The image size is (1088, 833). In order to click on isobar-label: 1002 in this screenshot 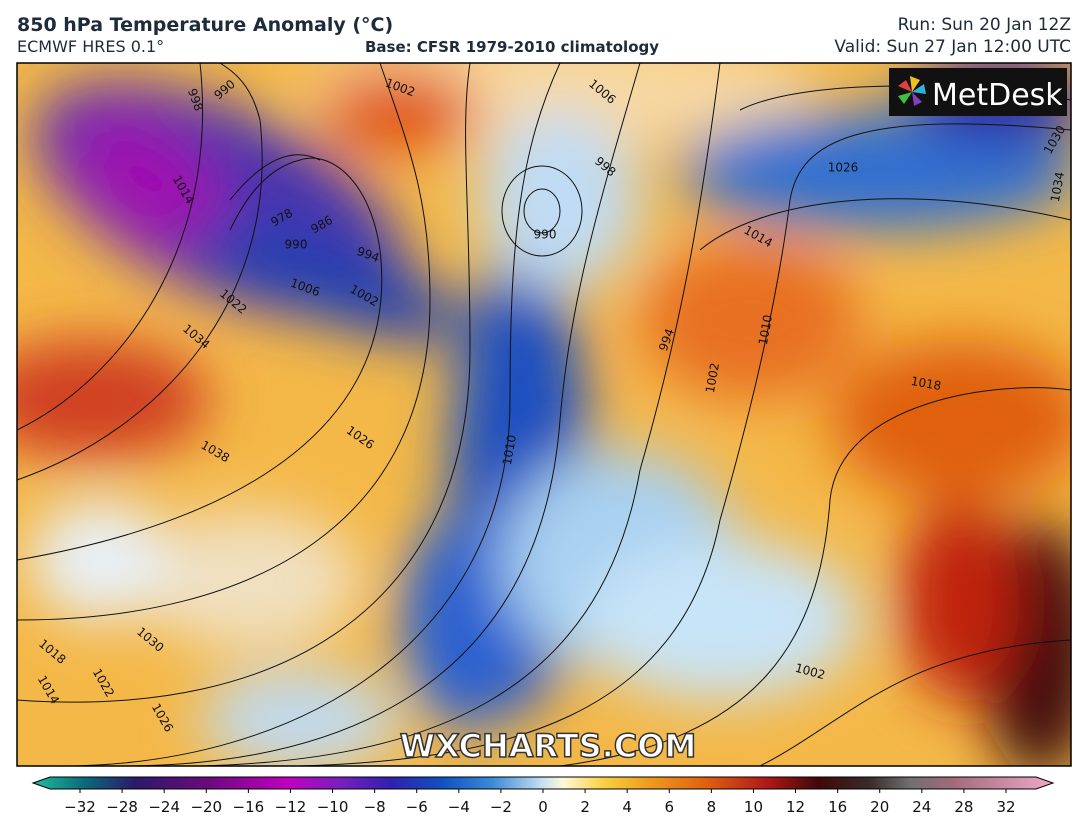, I will do `click(712, 378)`.